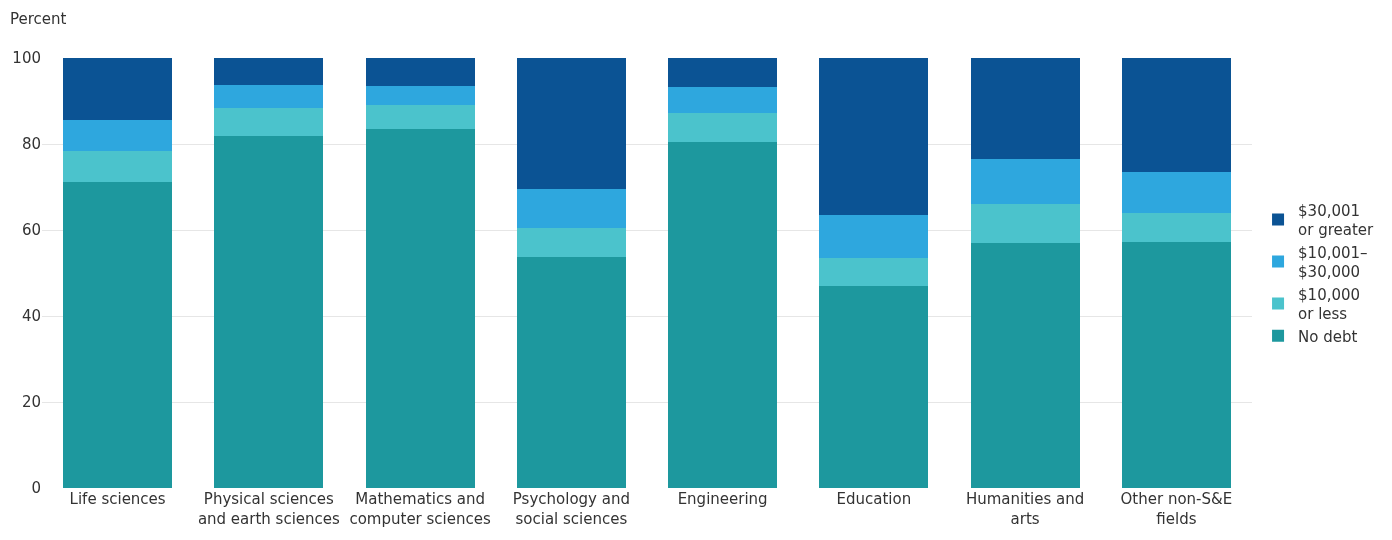  Describe the element at coordinates (31, 402) in the screenshot. I see `y-tick-label: 20` at that location.